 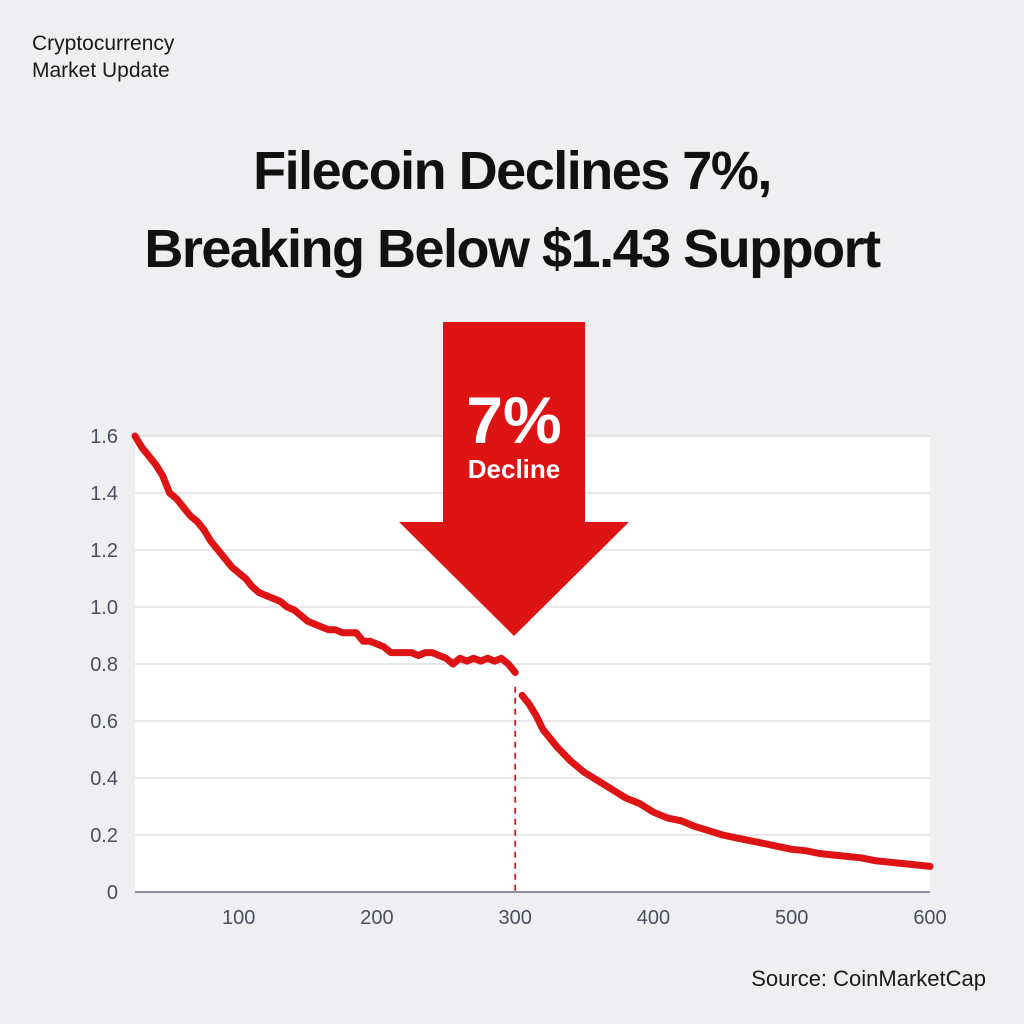 I want to click on y-tick-label: 1.4, so click(x=104, y=494).